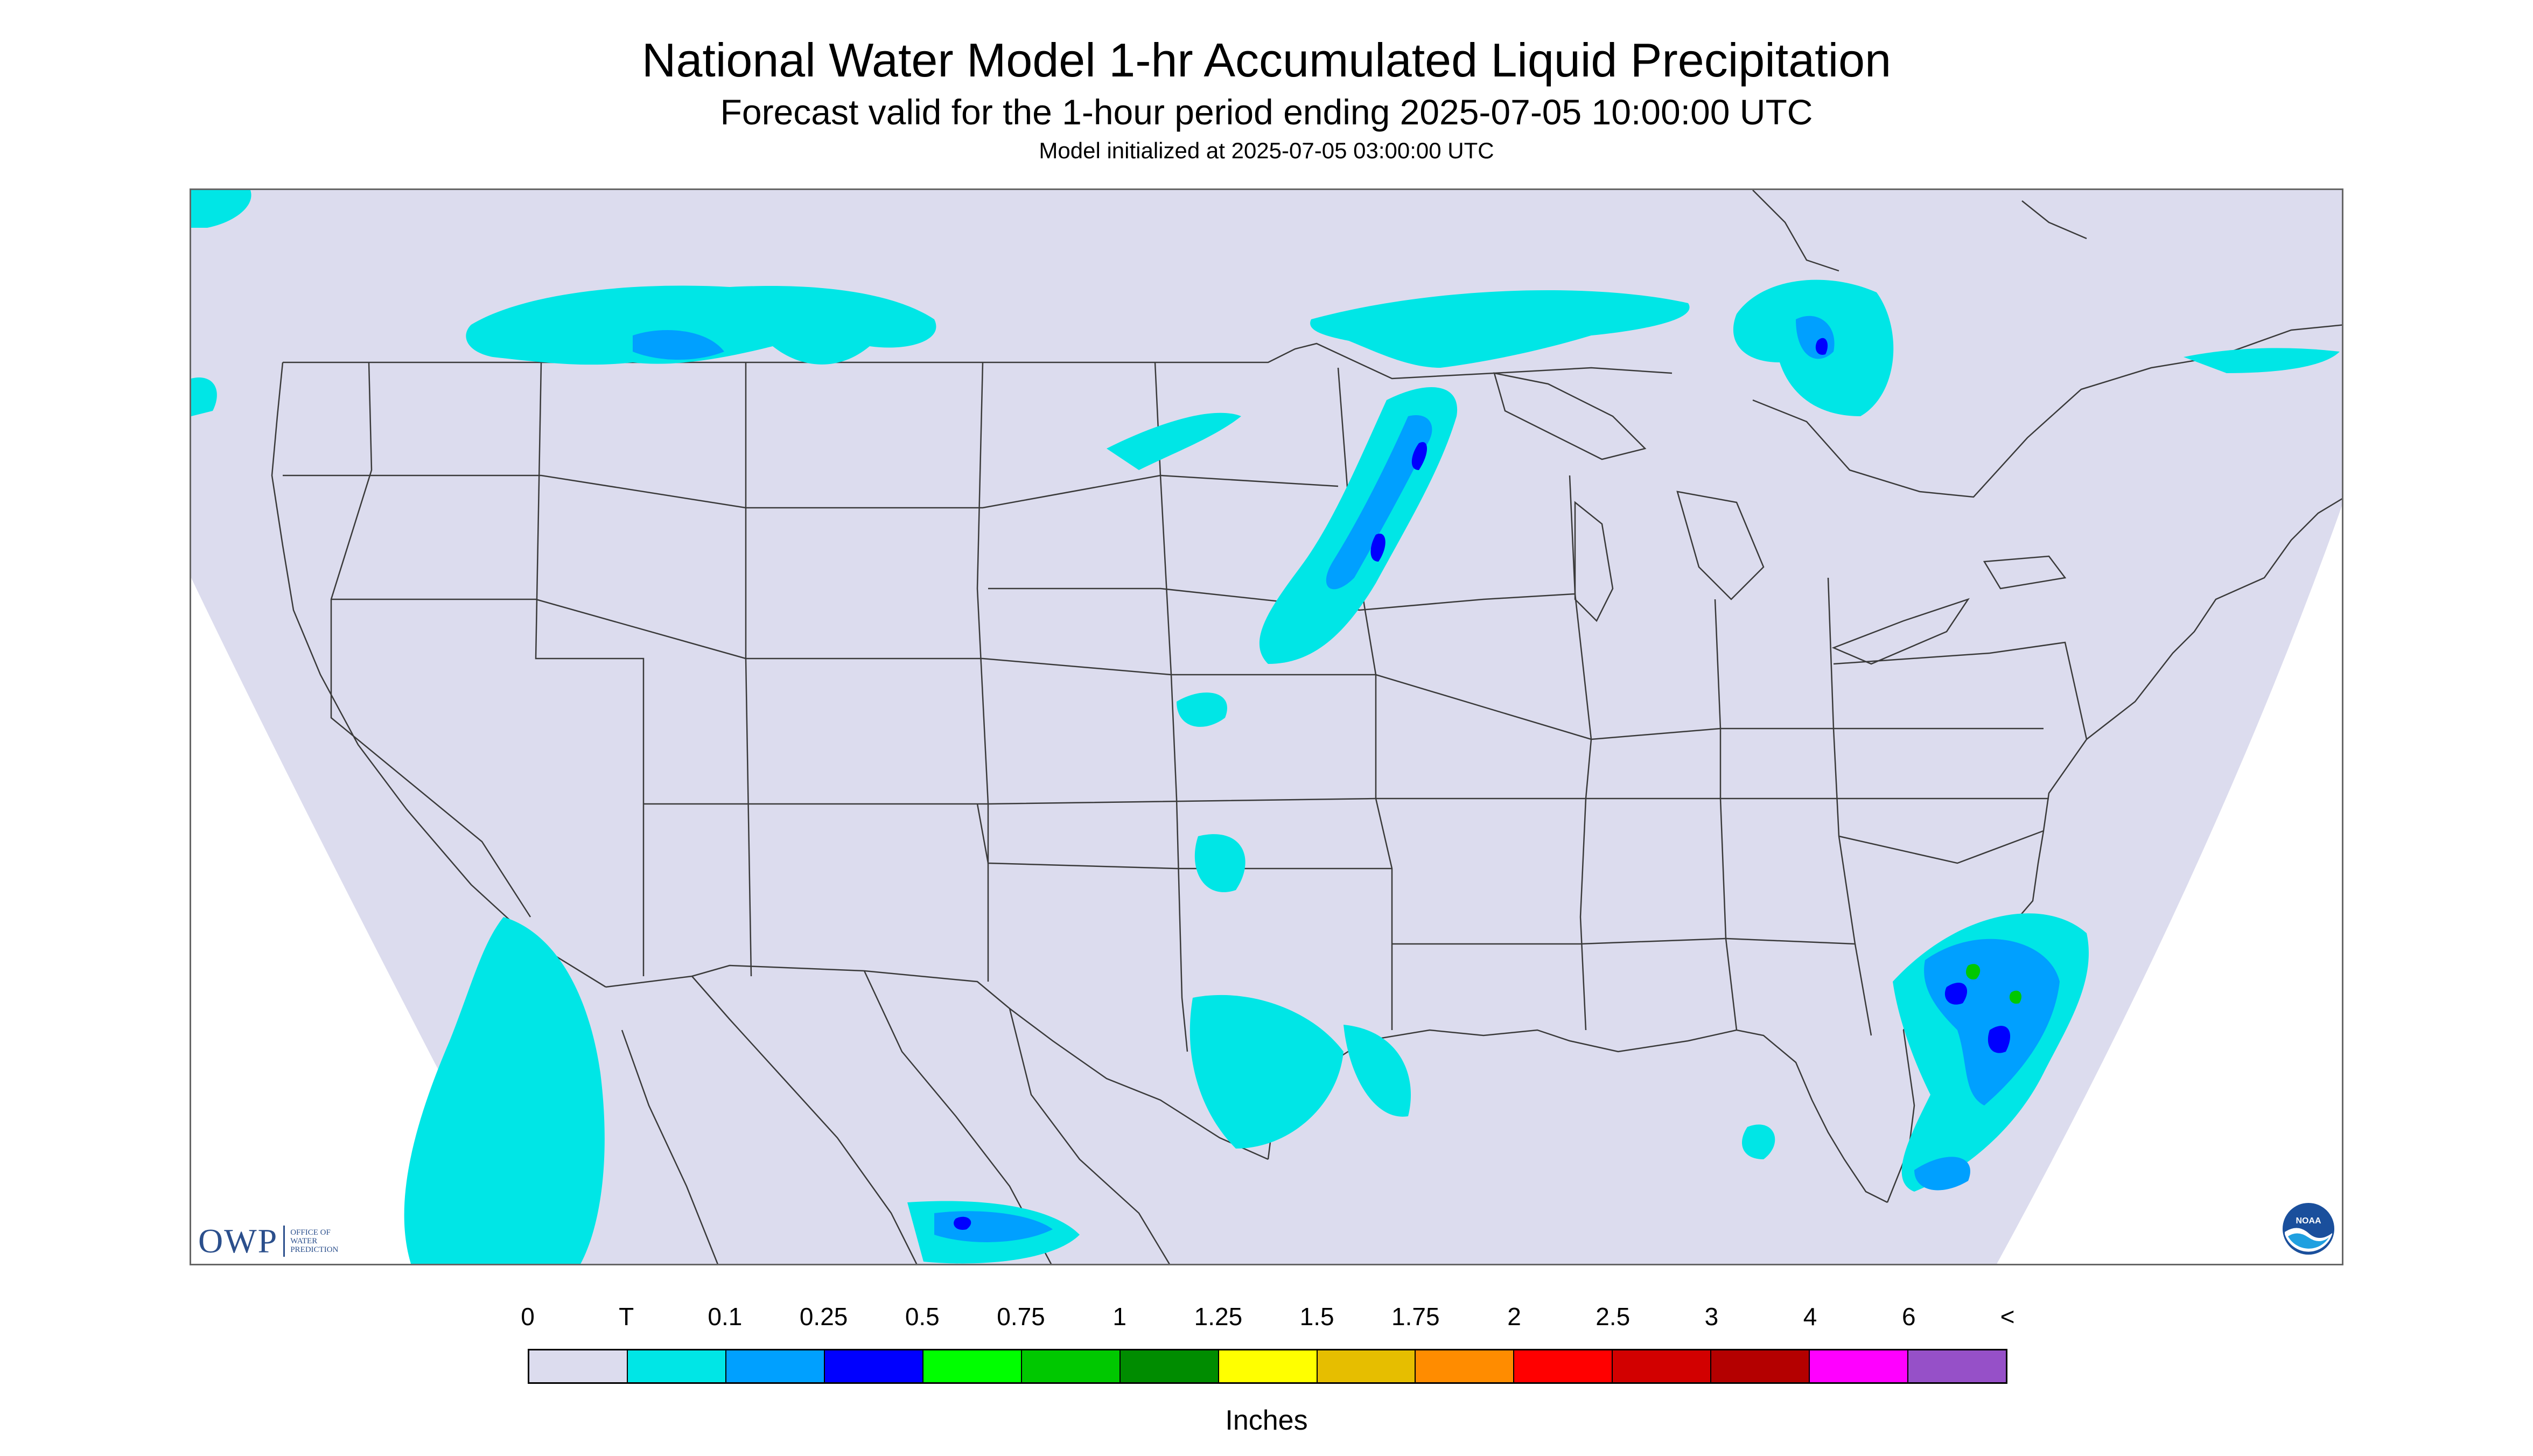  Describe the element at coordinates (824, 1317) in the screenshot. I see `legend-tick-label: 0.25` at that location.